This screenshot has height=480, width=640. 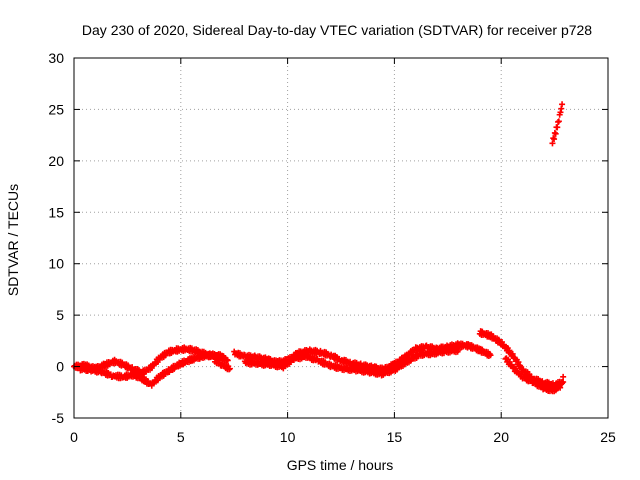 What do you see at coordinates (56, 212) in the screenshot?
I see `y-tick-label: 15` at bounding box center [56, 212].